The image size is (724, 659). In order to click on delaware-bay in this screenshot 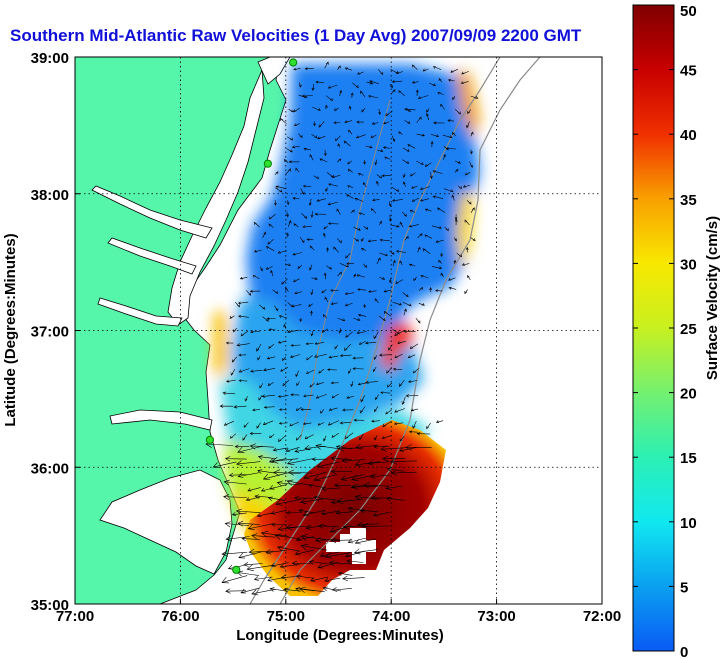, I will do `click(274, 71)`.